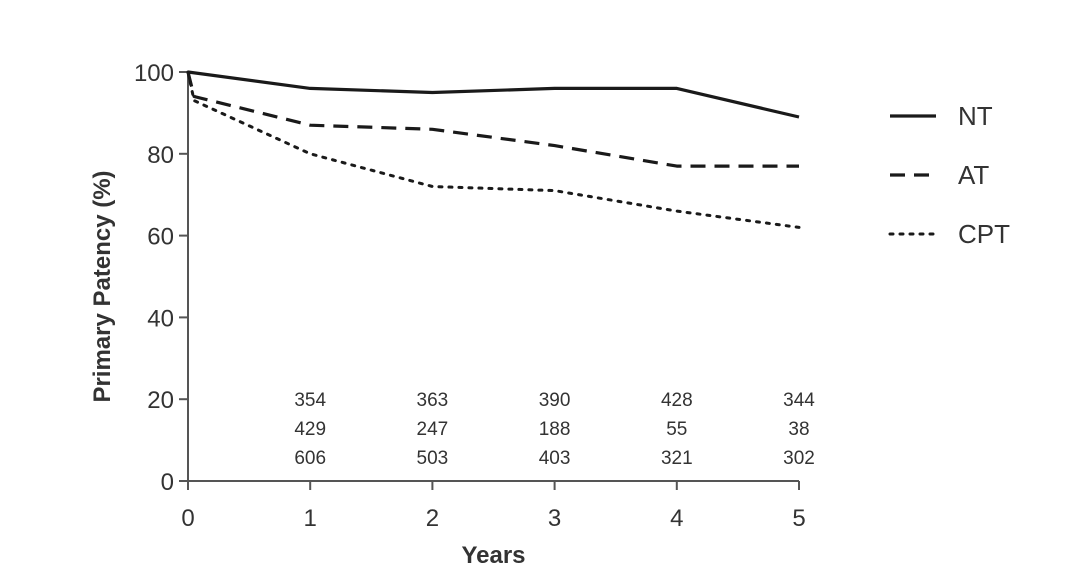 The image size is (1080, 571). I want to click on at-risk-value: 428, so click(677, 400).